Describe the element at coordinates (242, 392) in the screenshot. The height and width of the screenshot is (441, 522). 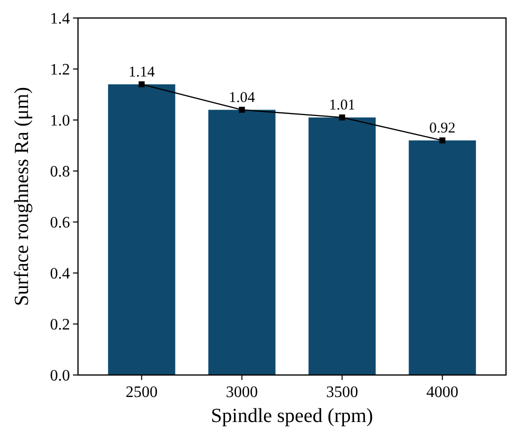
I see `x-tick-label: 3000` at that location.